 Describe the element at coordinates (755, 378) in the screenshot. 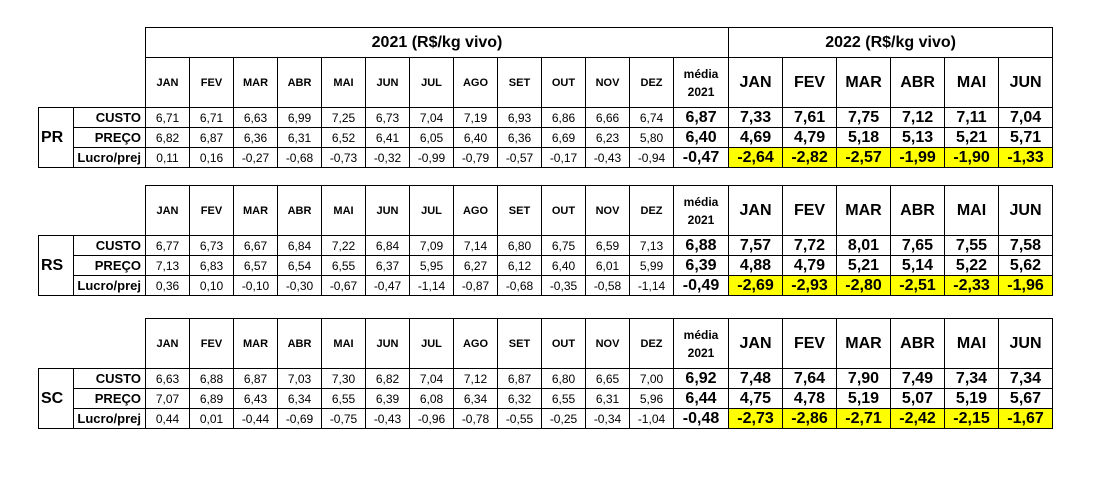

I see `value-2022: 7,48` at that location.